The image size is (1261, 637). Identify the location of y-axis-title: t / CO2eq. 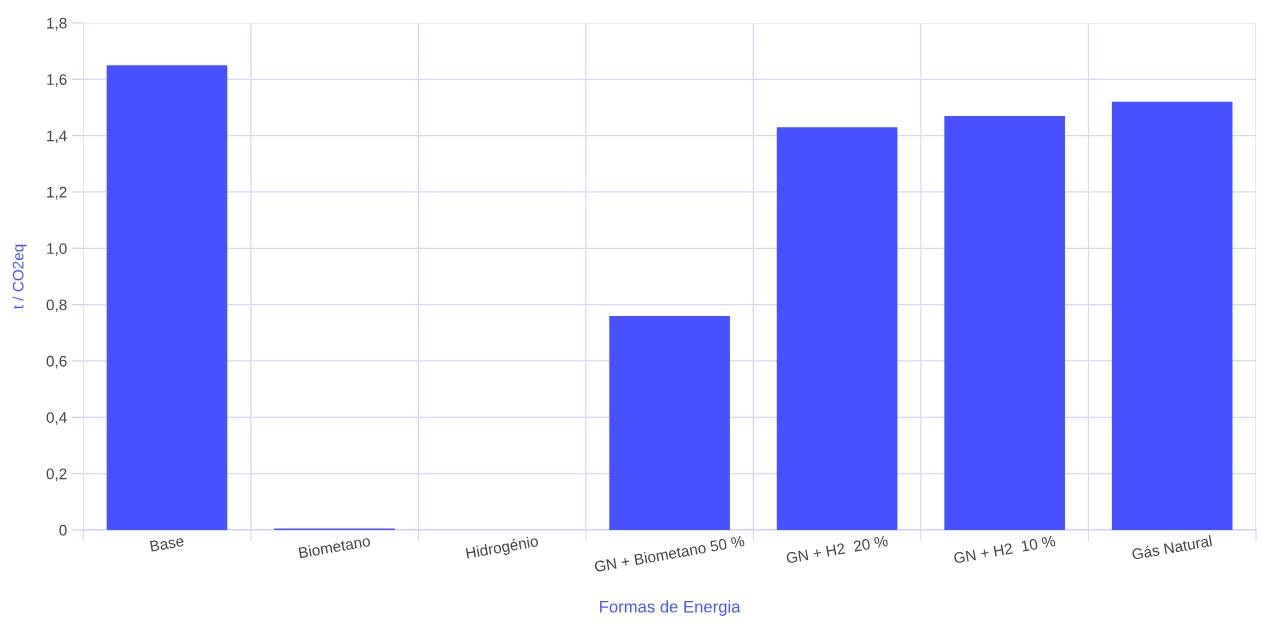
(19, 276).